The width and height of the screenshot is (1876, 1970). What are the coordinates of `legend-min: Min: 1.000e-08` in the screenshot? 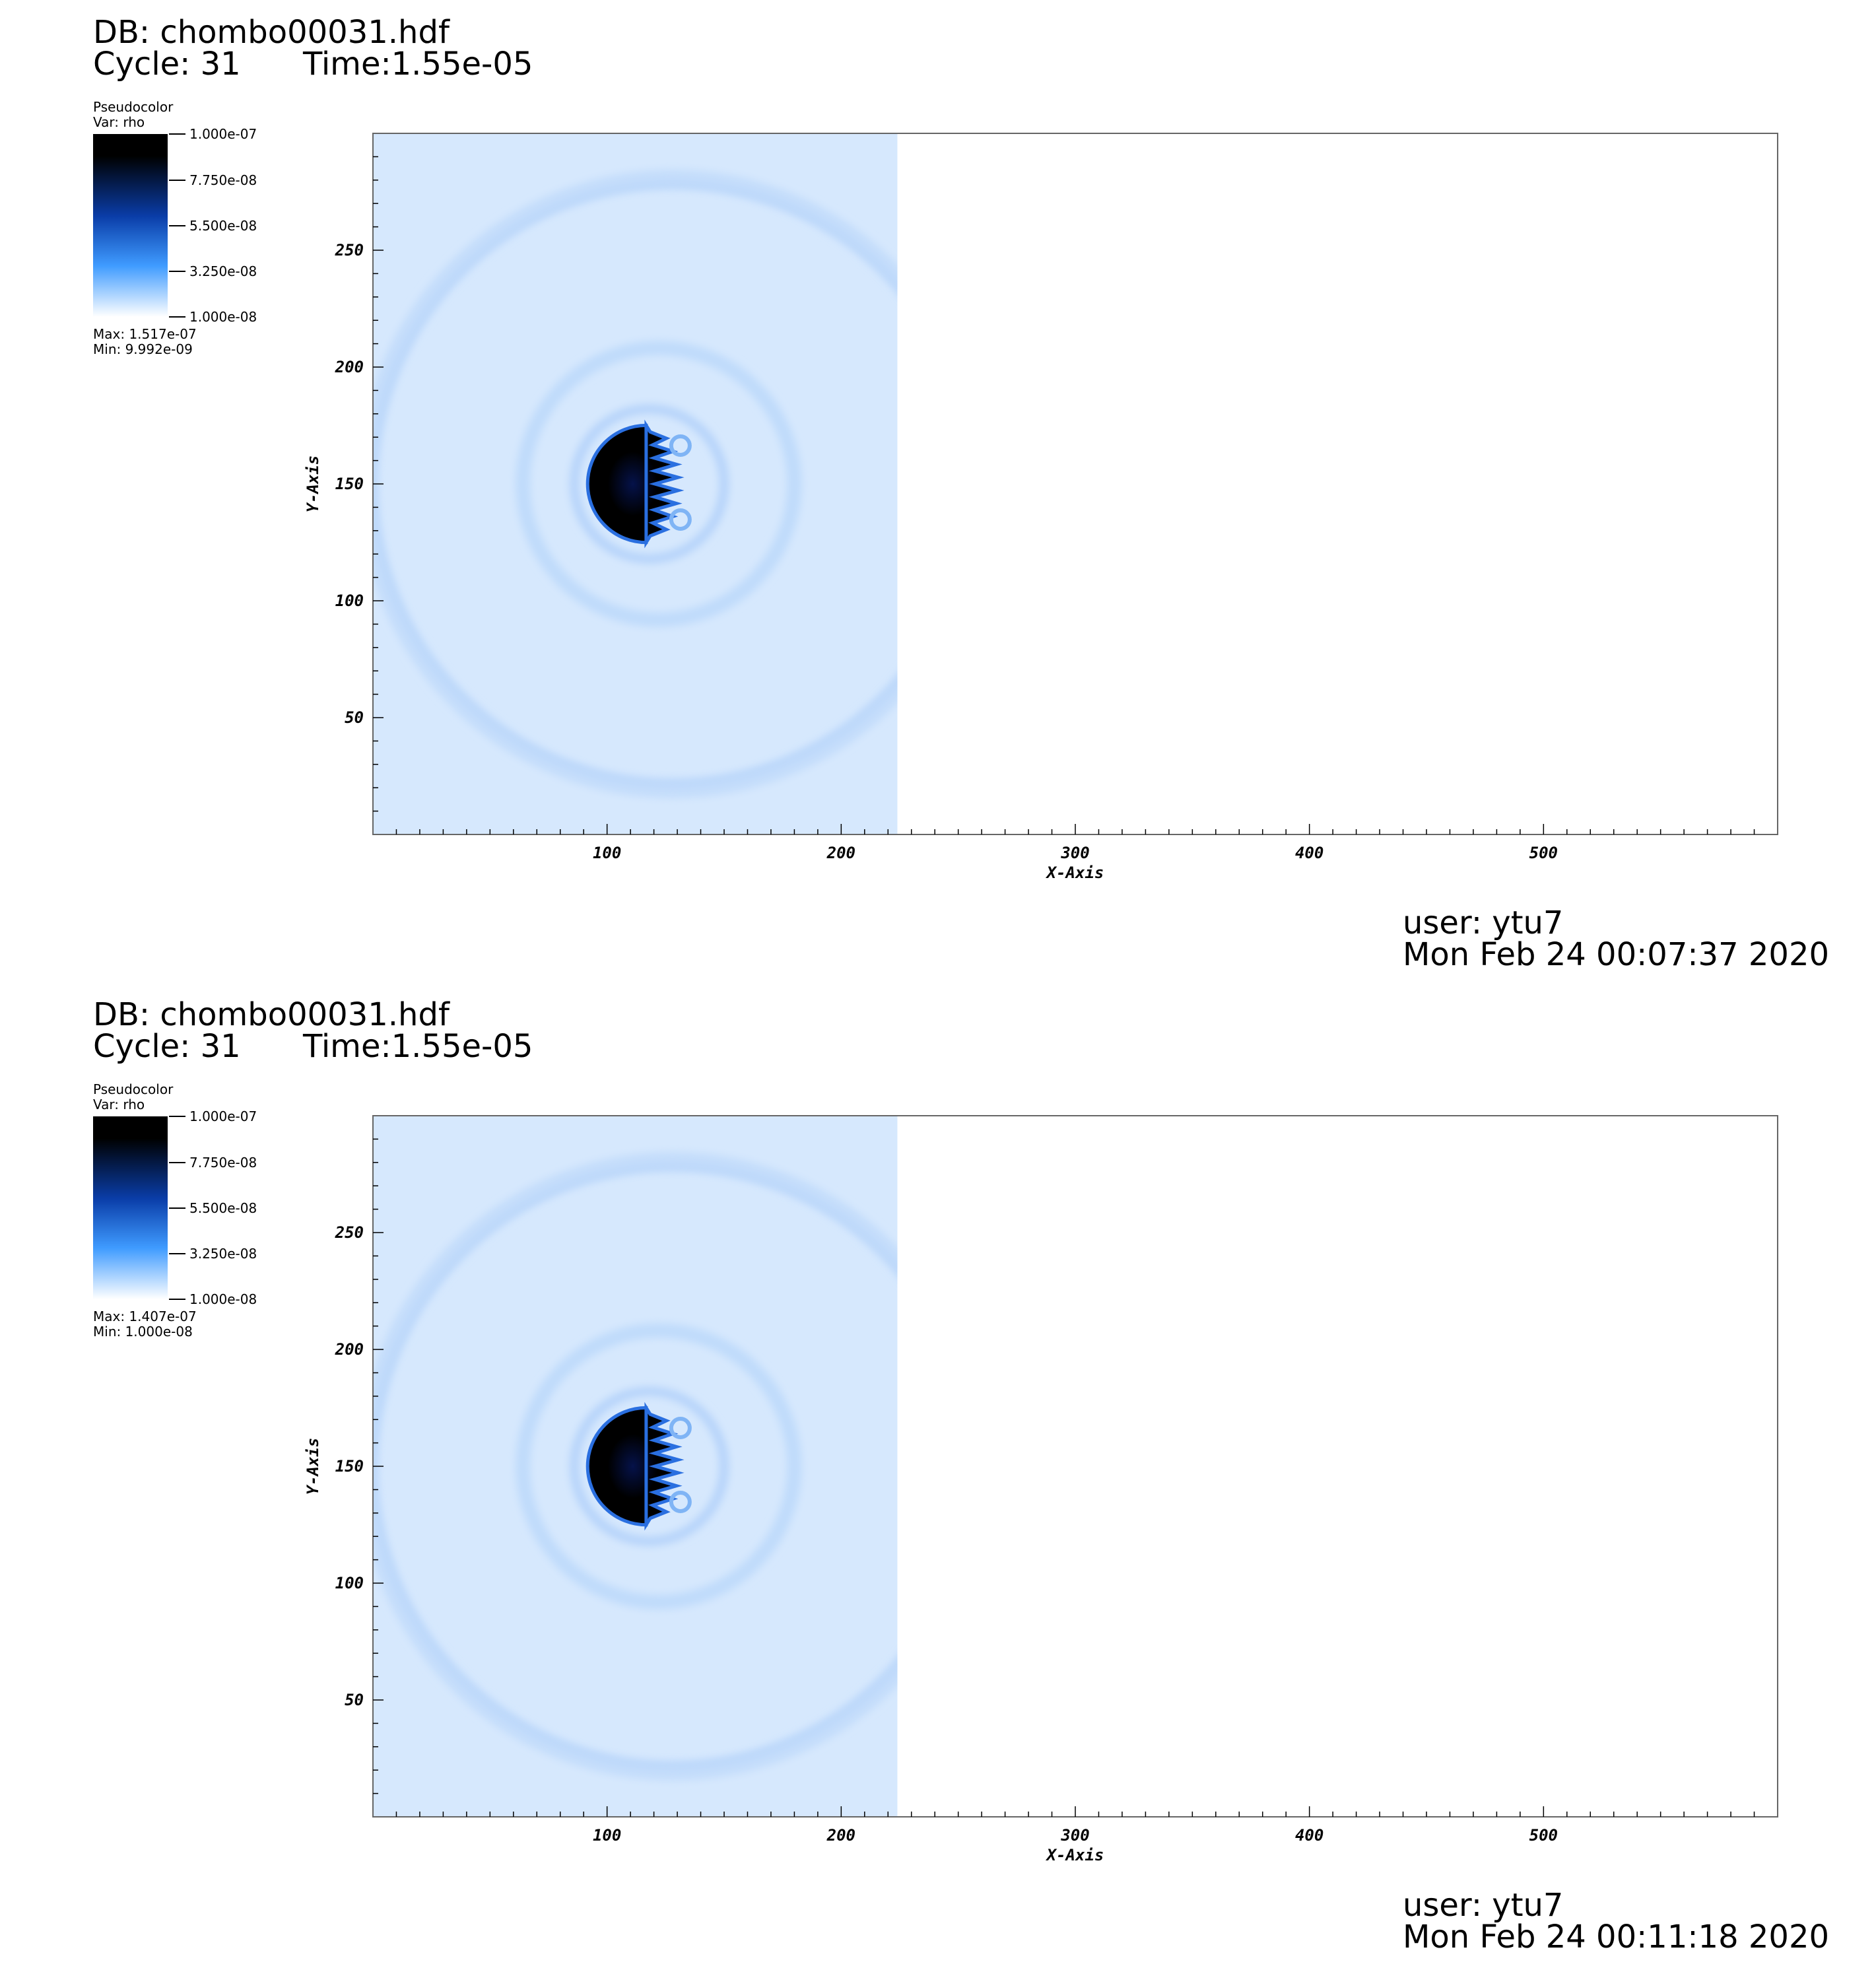 It's located at (143, 1332).